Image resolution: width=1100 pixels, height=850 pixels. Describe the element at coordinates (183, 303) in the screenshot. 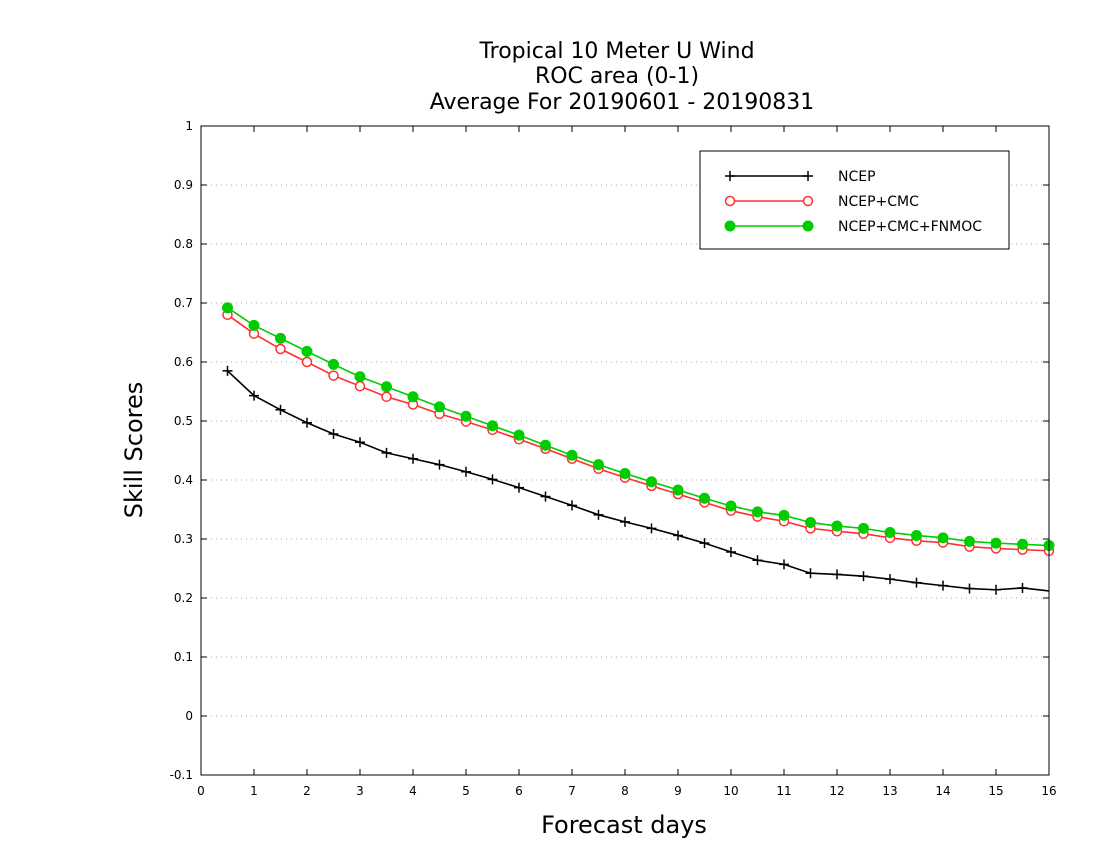

I see `y-tick-label: 0.7` at that location.